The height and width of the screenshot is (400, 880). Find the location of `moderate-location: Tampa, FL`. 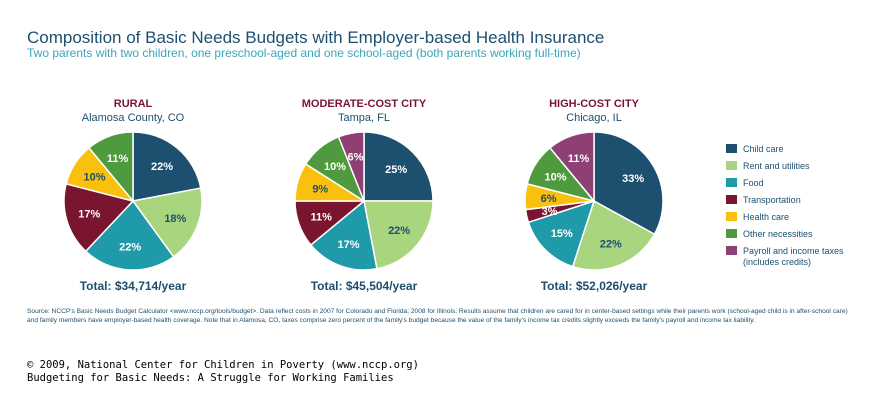

moderate-location: Tampa, FL is located at coordinates (364, 118).